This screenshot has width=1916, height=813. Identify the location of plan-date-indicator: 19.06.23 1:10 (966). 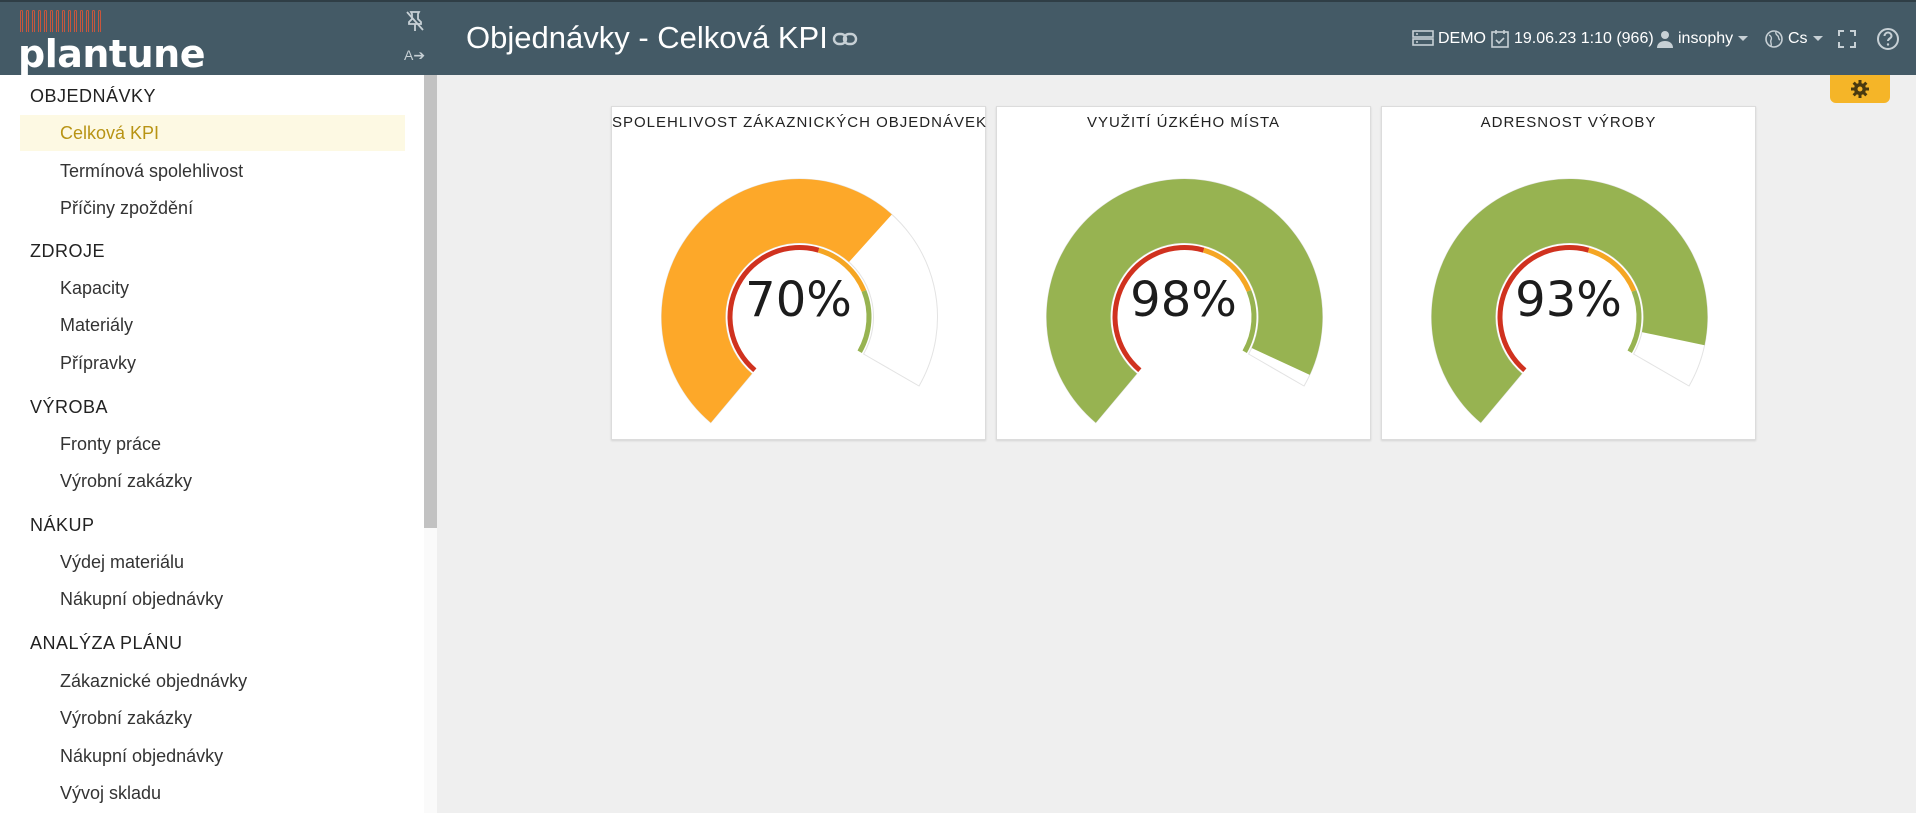
(1572, 38).